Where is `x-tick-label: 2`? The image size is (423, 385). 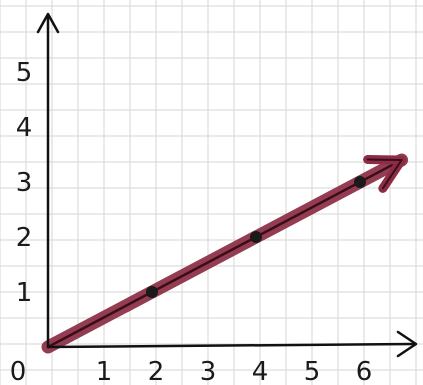
x-tick-label: 2 is located at coordinates (156, 371).